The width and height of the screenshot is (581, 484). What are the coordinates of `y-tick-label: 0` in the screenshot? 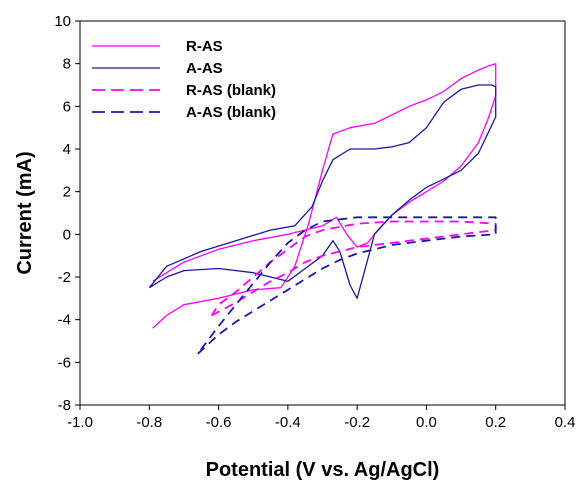 It's located at (67, 234).